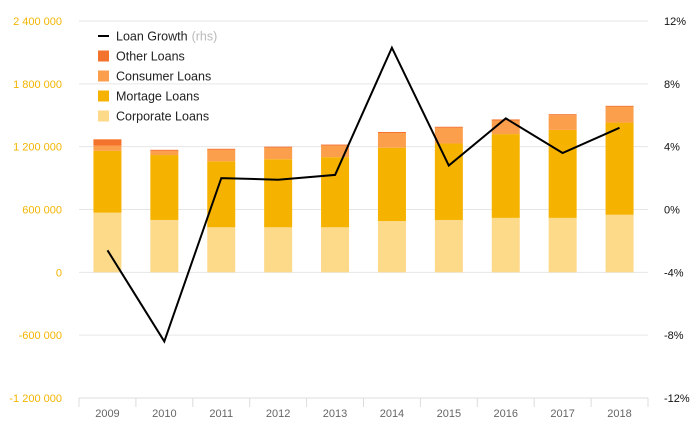 Image resolution: width=700 pixels, height=433 pixels. Describe the element at coordinates (107, 414) in the screenshot. I see `x-tick-label: 2009` at that location.